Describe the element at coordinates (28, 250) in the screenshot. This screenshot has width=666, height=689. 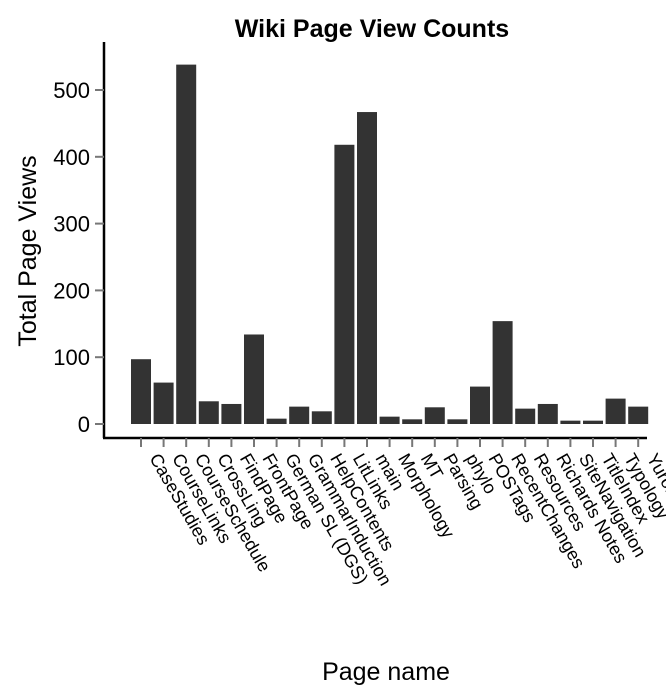
I see `y-axis-label: Total Page Views` at that location.